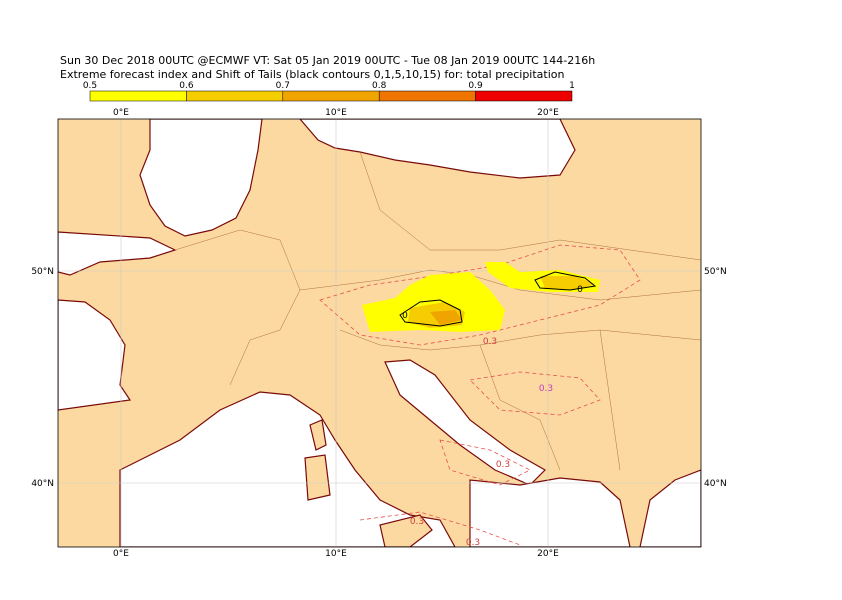 The image size is (842, 600). What do you see at coordinates (498, 299) in the screenshot?
I see `black-contours` at bounding box center [498, 299].